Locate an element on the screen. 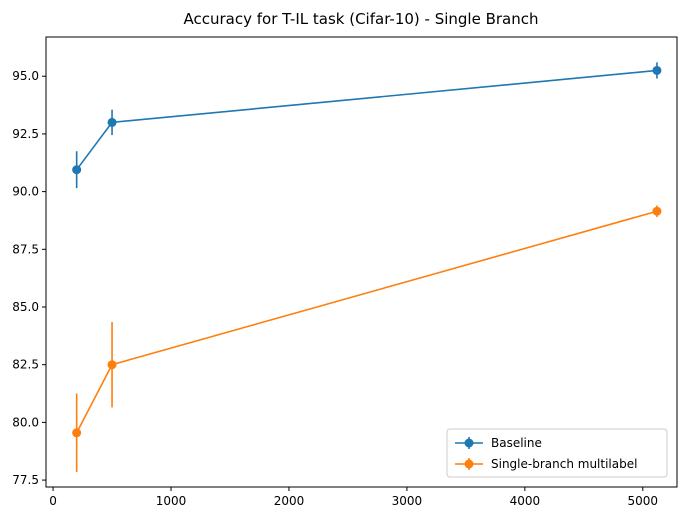 This screenshot has height=519, width=680. x-tick-label: 0 is located at coordinates (53, 501).